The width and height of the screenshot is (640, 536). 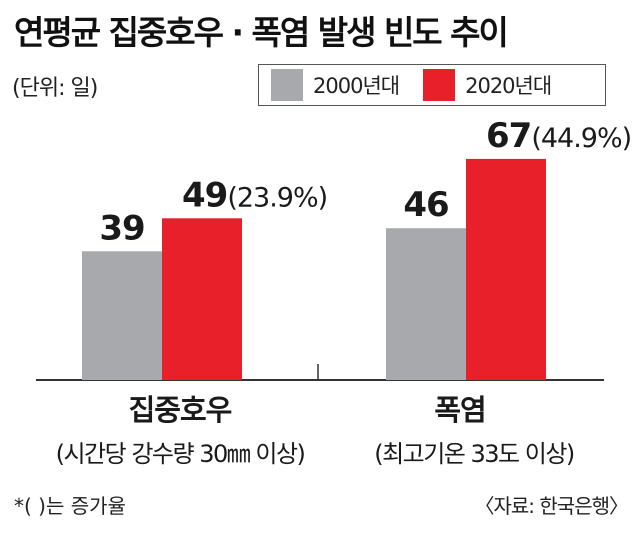 What do you see at coordinates (121, 228) in the screenshot?
I see `data-label-2000s-0: 39` at bounding box center [121, 228].